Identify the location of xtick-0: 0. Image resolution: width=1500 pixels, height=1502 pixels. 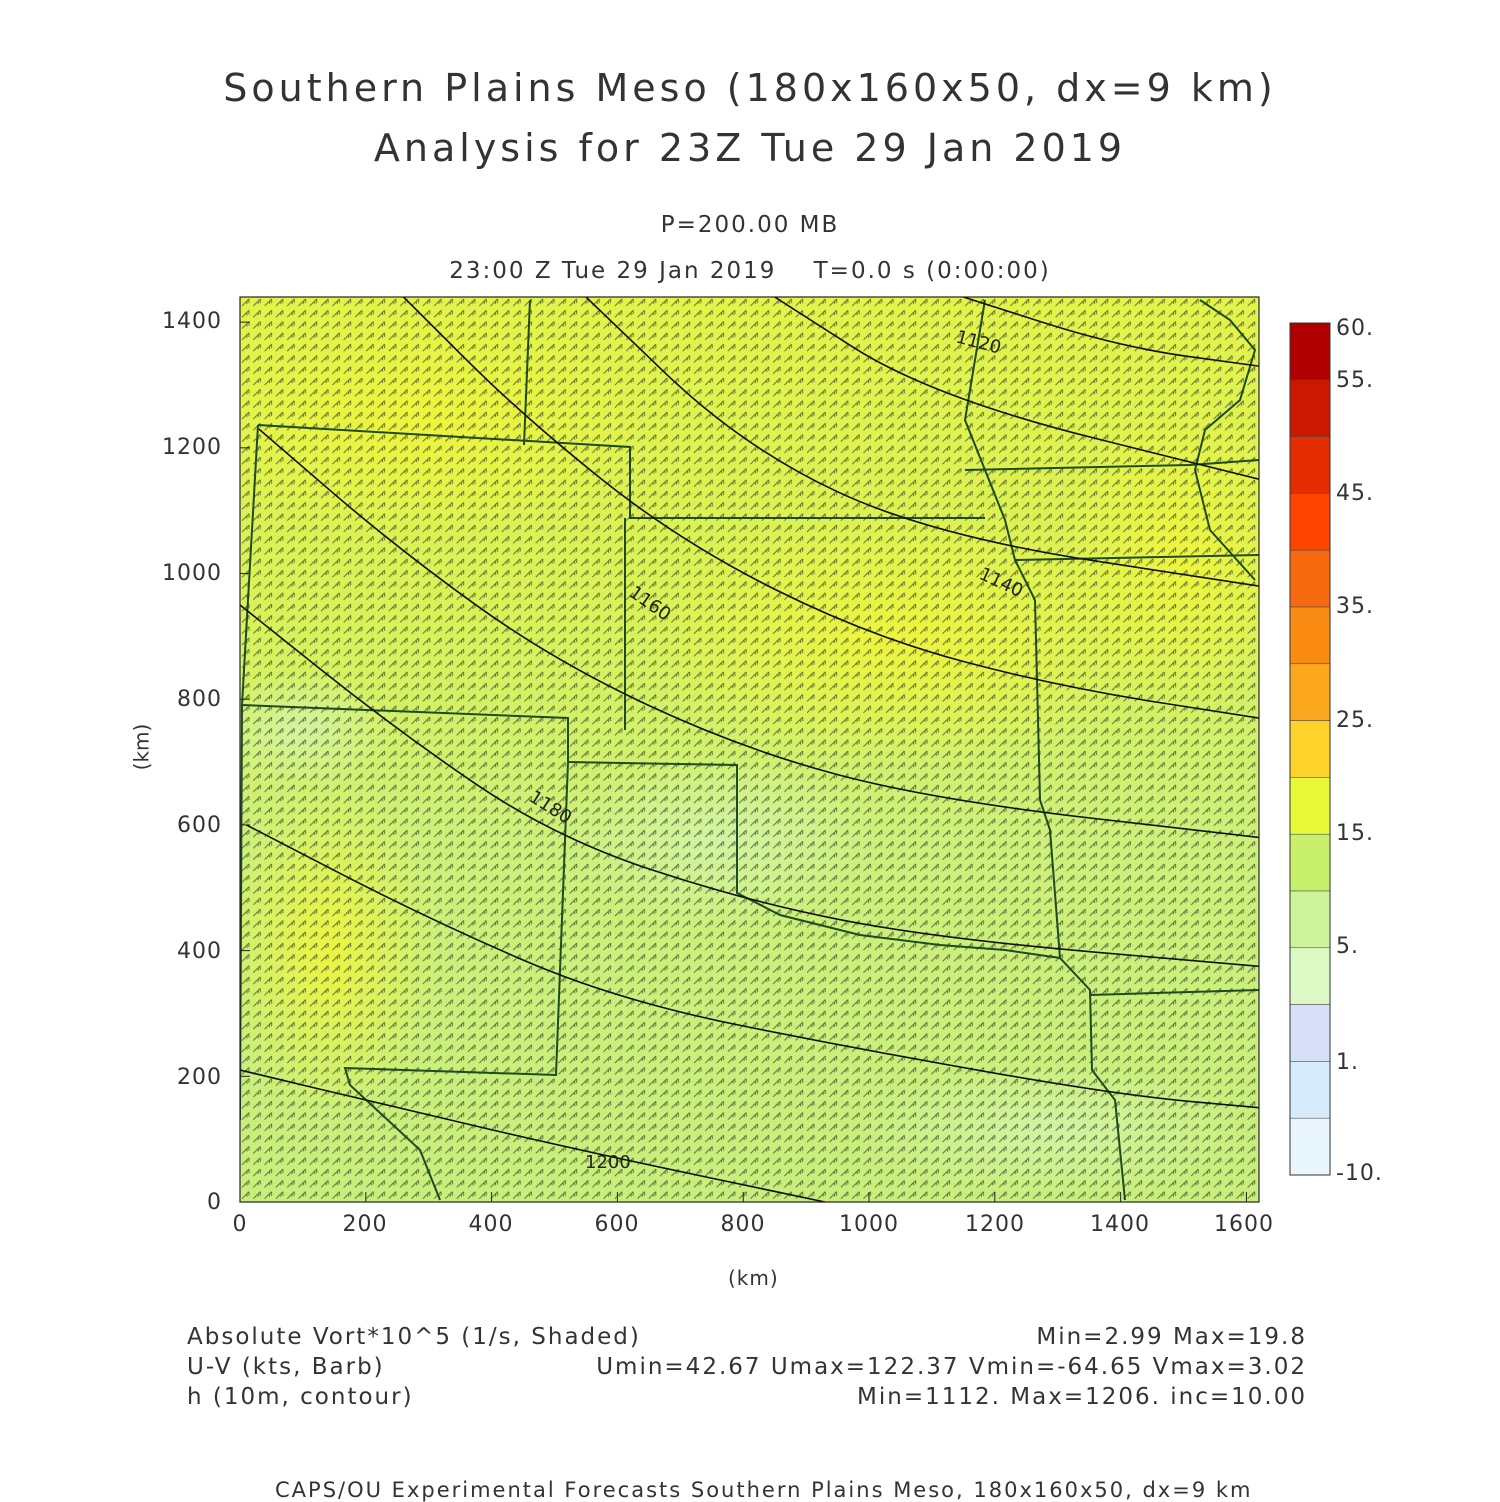
(240, 1224).